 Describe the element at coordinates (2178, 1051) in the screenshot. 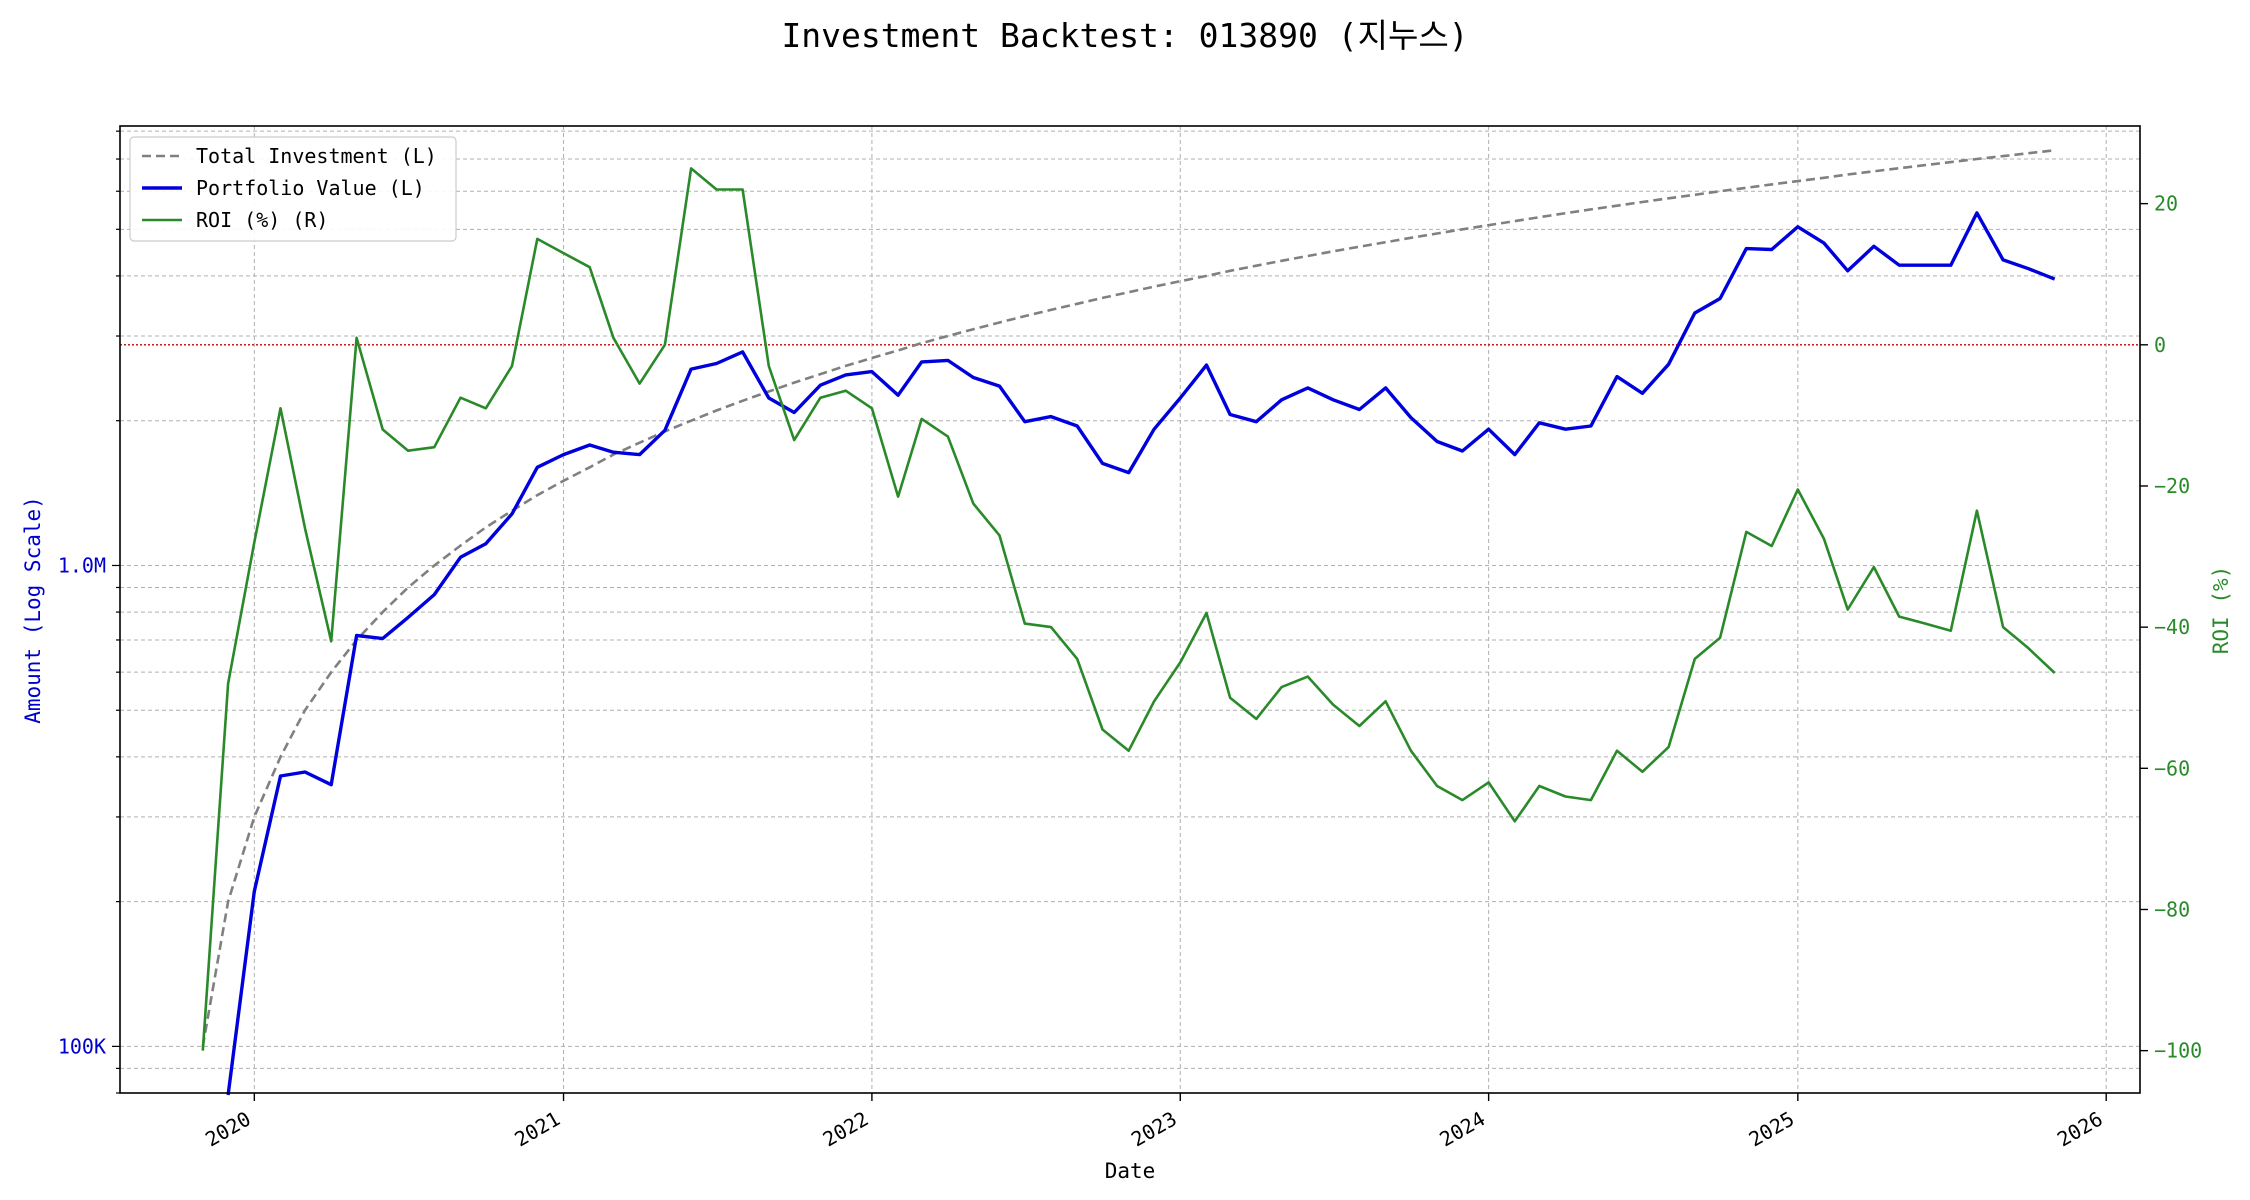

I see `y-right-tick-label: −100` at that location.